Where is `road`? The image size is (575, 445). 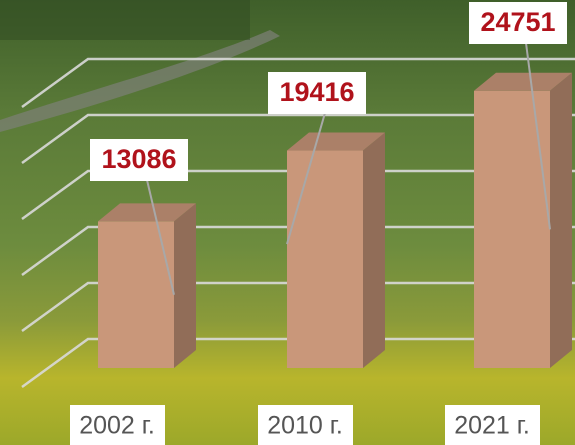
road is located at coordinates (140, 81).